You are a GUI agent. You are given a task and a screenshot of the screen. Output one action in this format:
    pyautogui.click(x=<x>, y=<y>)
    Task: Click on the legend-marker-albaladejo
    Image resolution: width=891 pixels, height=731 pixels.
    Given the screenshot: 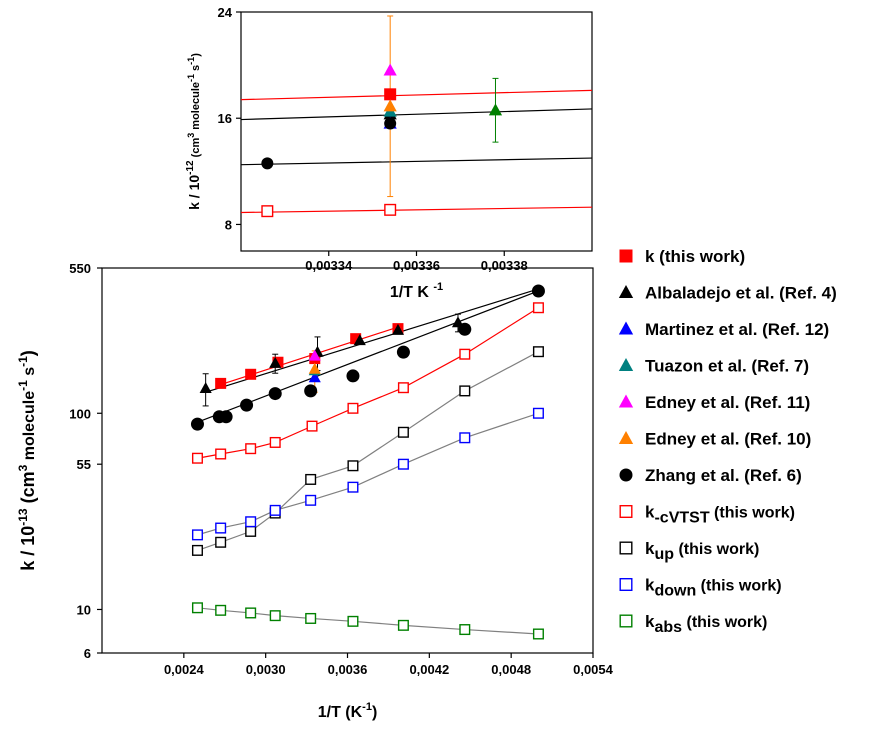 What is the action you would take?
    pyautogui.click(x=626, y=292)
    